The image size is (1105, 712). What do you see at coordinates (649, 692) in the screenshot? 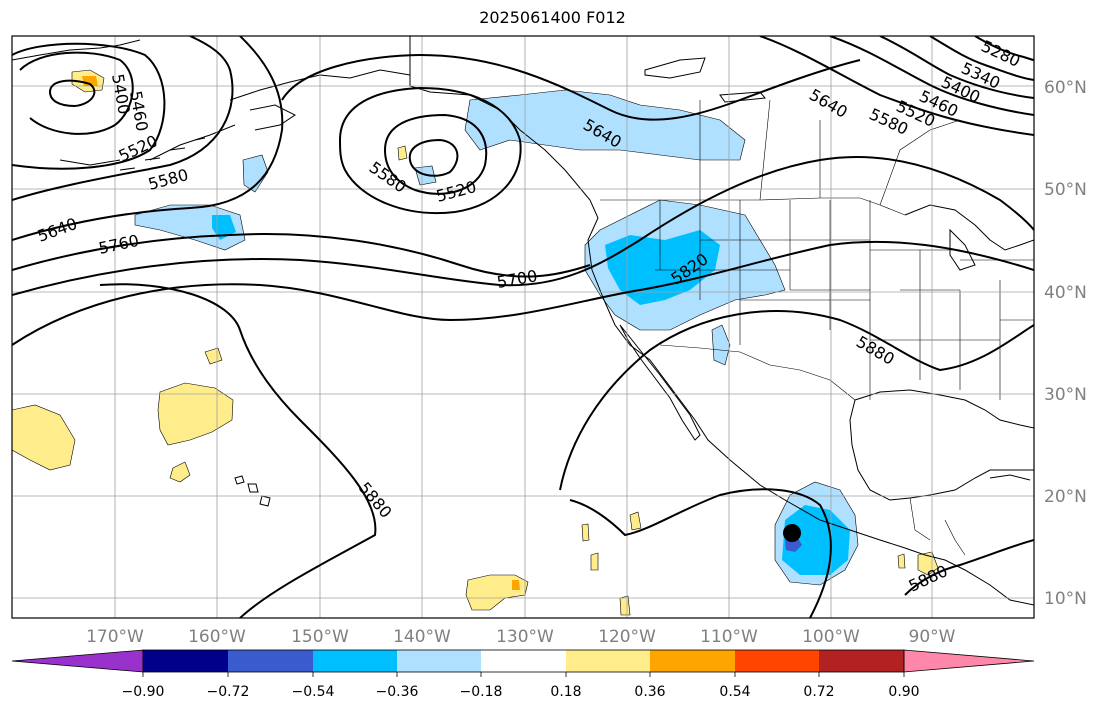
I see `colorbar-tick-label: 0.36` at bounding box center [649, 692].